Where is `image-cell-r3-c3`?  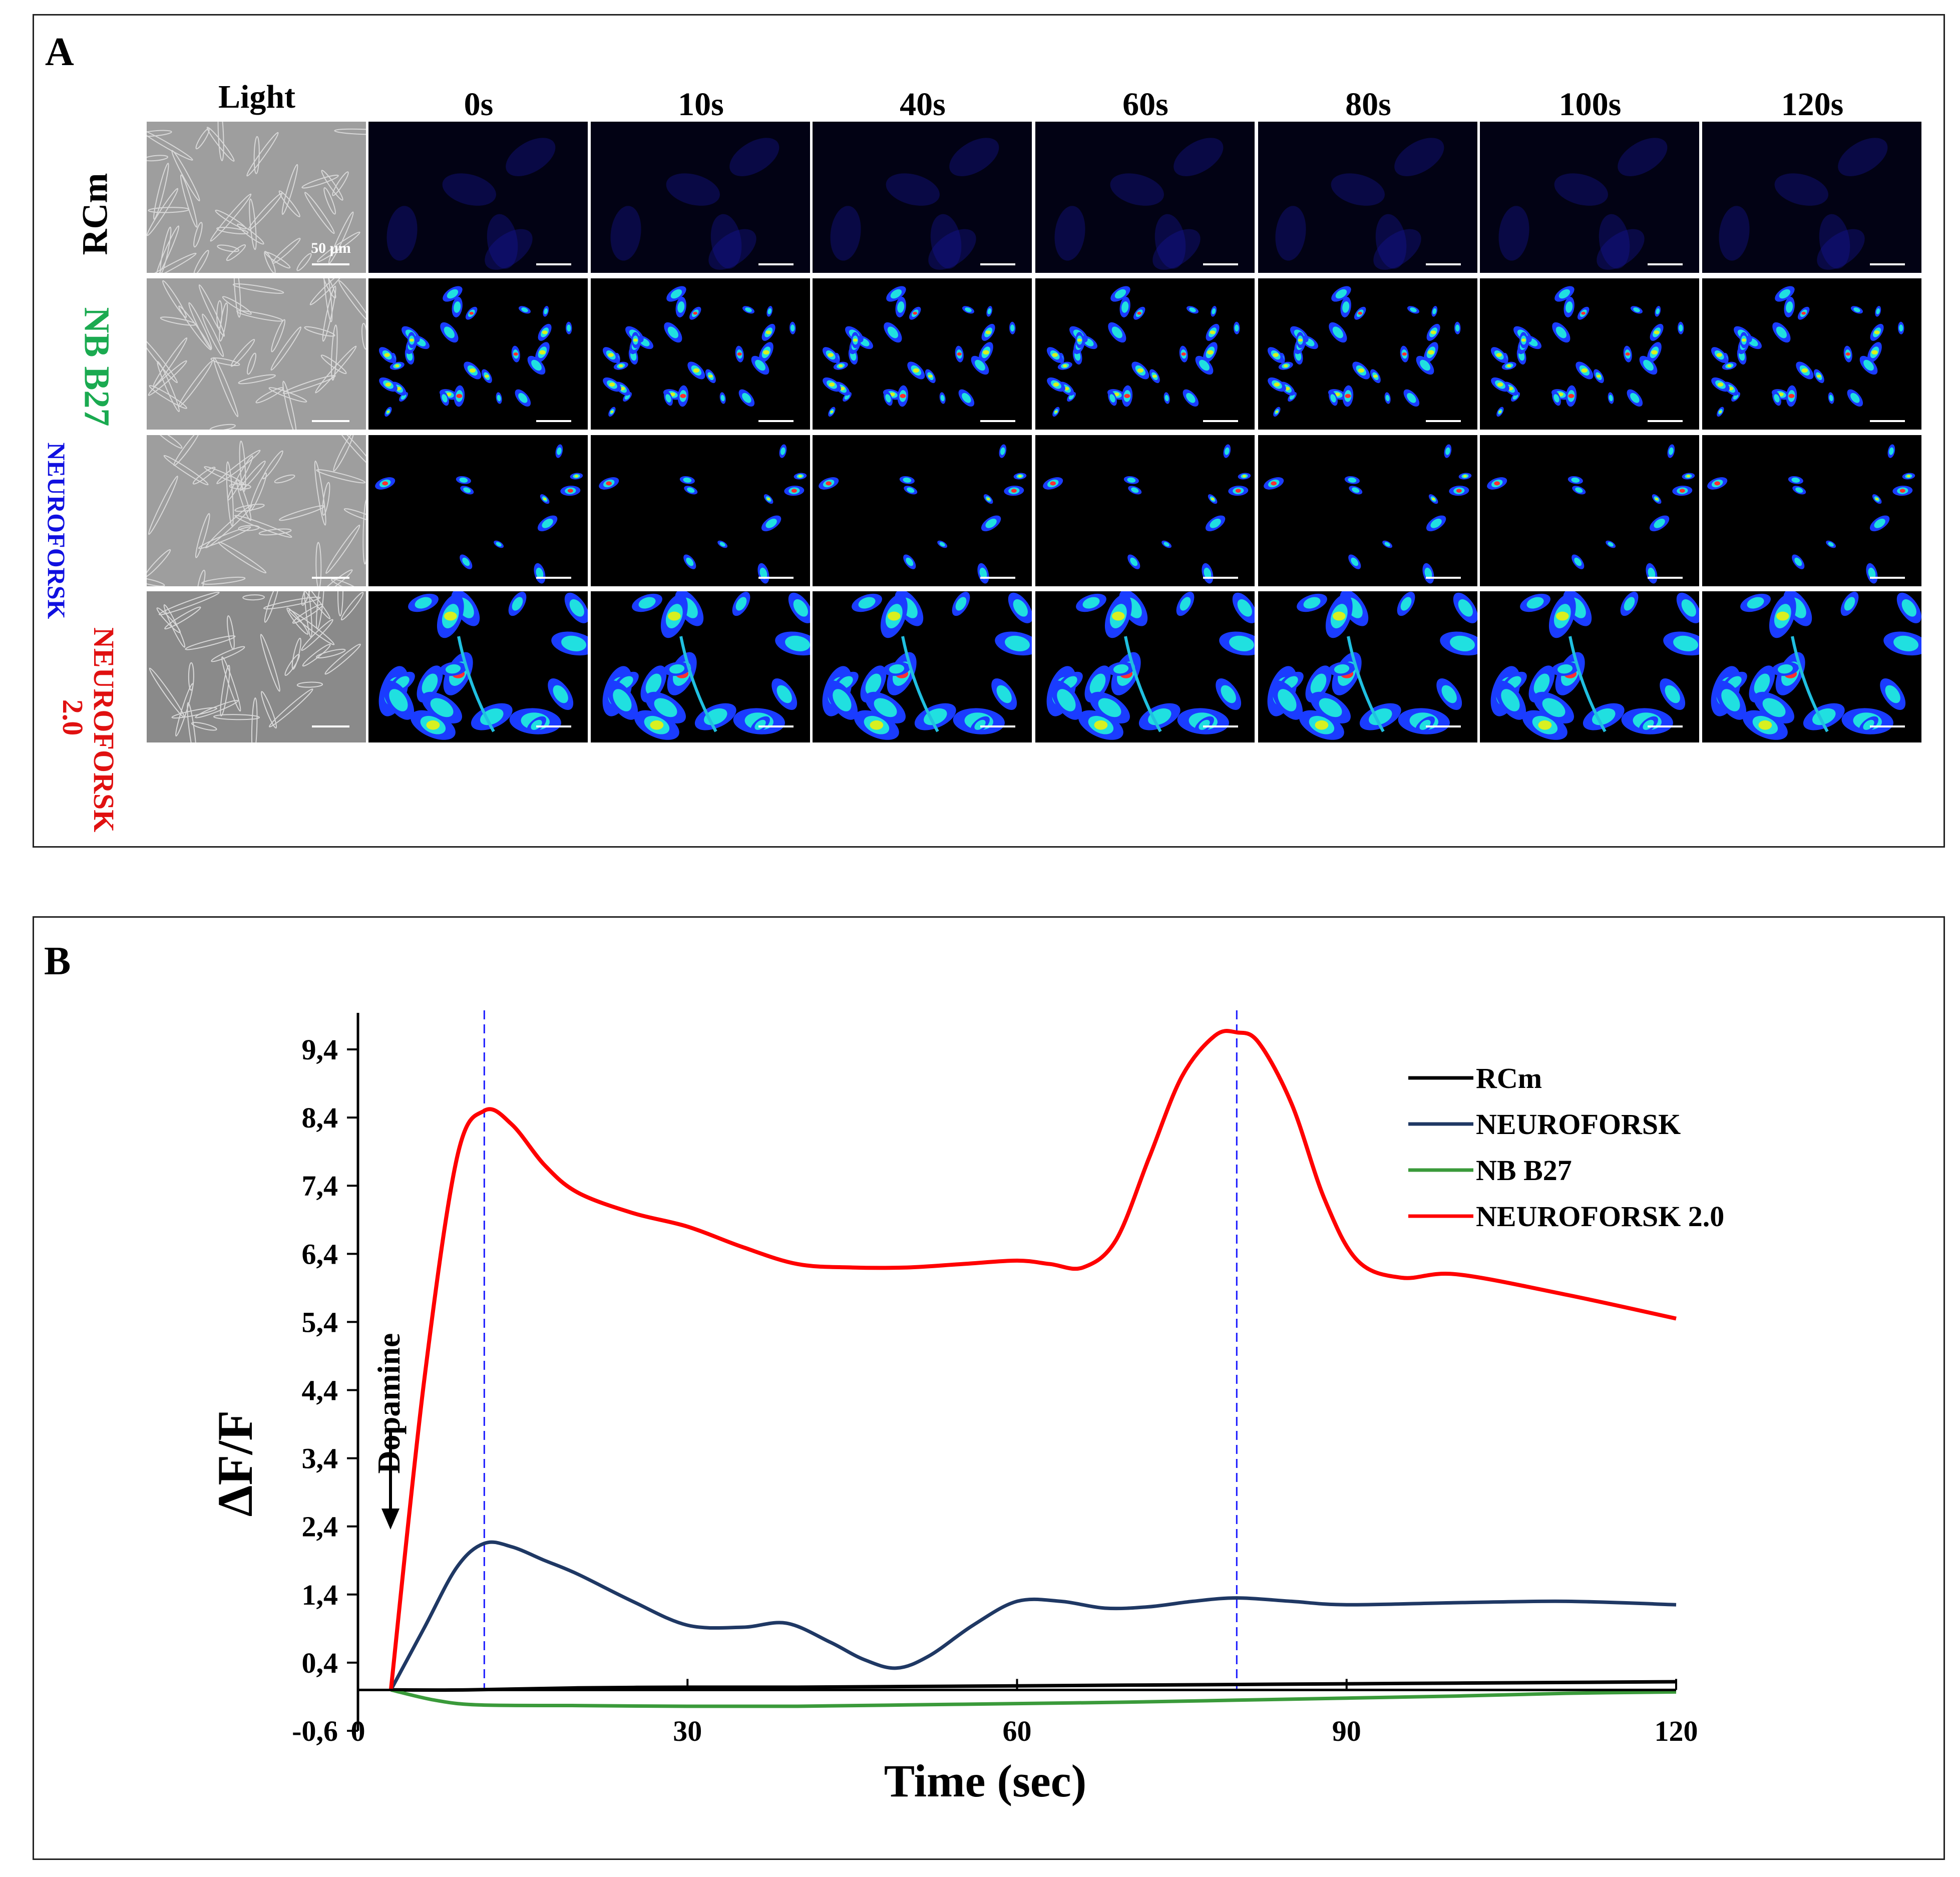
image-cell-r3-c3 is located at coordinates (922, 666).